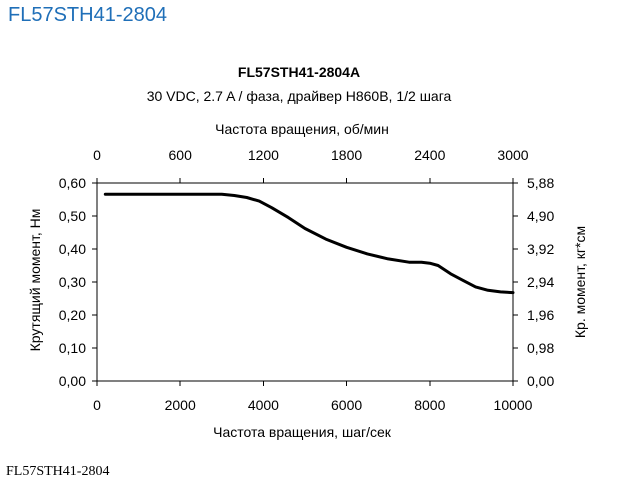 Image resolution: width=618 pixels, height=495 pixels. I want to click on plot-group, so click(309, 243).